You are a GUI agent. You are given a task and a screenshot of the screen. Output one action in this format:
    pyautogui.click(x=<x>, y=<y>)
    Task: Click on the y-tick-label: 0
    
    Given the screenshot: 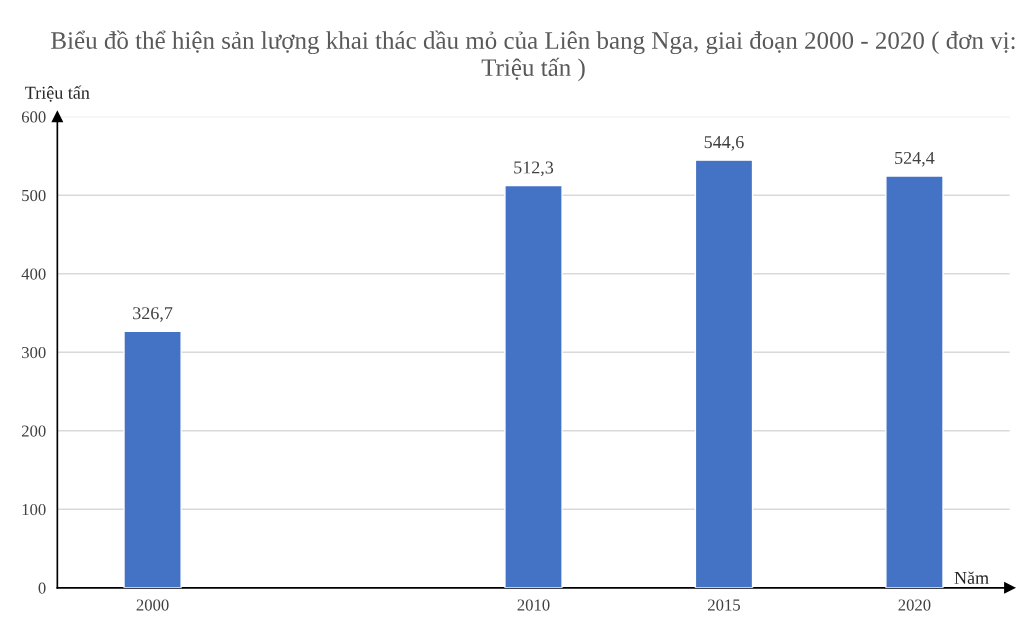 What is the action you would take?
    pyautogui.click(x=42, y=588)
    